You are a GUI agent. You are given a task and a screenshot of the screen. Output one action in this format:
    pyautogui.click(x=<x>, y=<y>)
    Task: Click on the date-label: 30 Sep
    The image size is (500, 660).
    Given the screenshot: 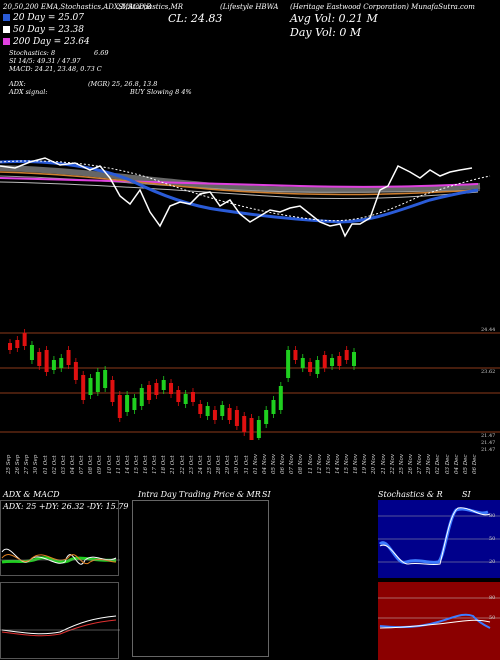 What is the action you would take?
    pyautogui.click(x=36, y=464)
    